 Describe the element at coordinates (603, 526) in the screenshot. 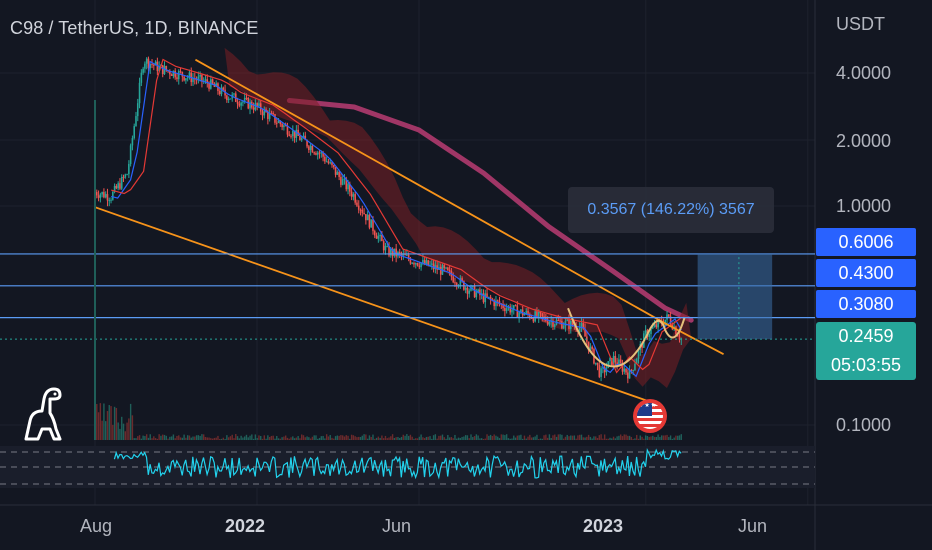

I see `time-axis-label: 2023` at that location.